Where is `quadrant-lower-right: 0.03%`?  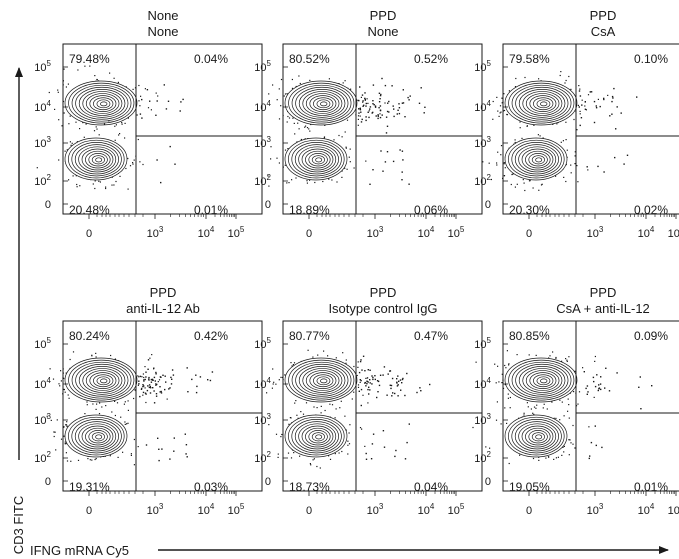 quadrant-lower-right: 0.03% is located at coordinates (211, 487).